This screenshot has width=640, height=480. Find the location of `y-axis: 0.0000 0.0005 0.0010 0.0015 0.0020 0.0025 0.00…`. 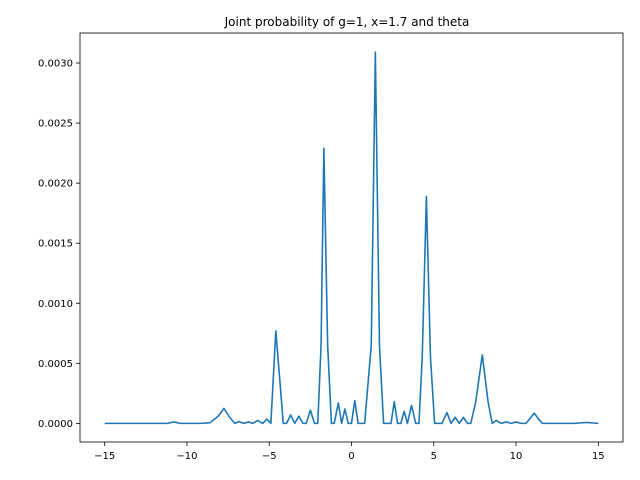

y-axis: 0.0000 0.0005 0.0010 0.0015 0.0020 0.0025 0.00… is located at coordinates (59, 244).